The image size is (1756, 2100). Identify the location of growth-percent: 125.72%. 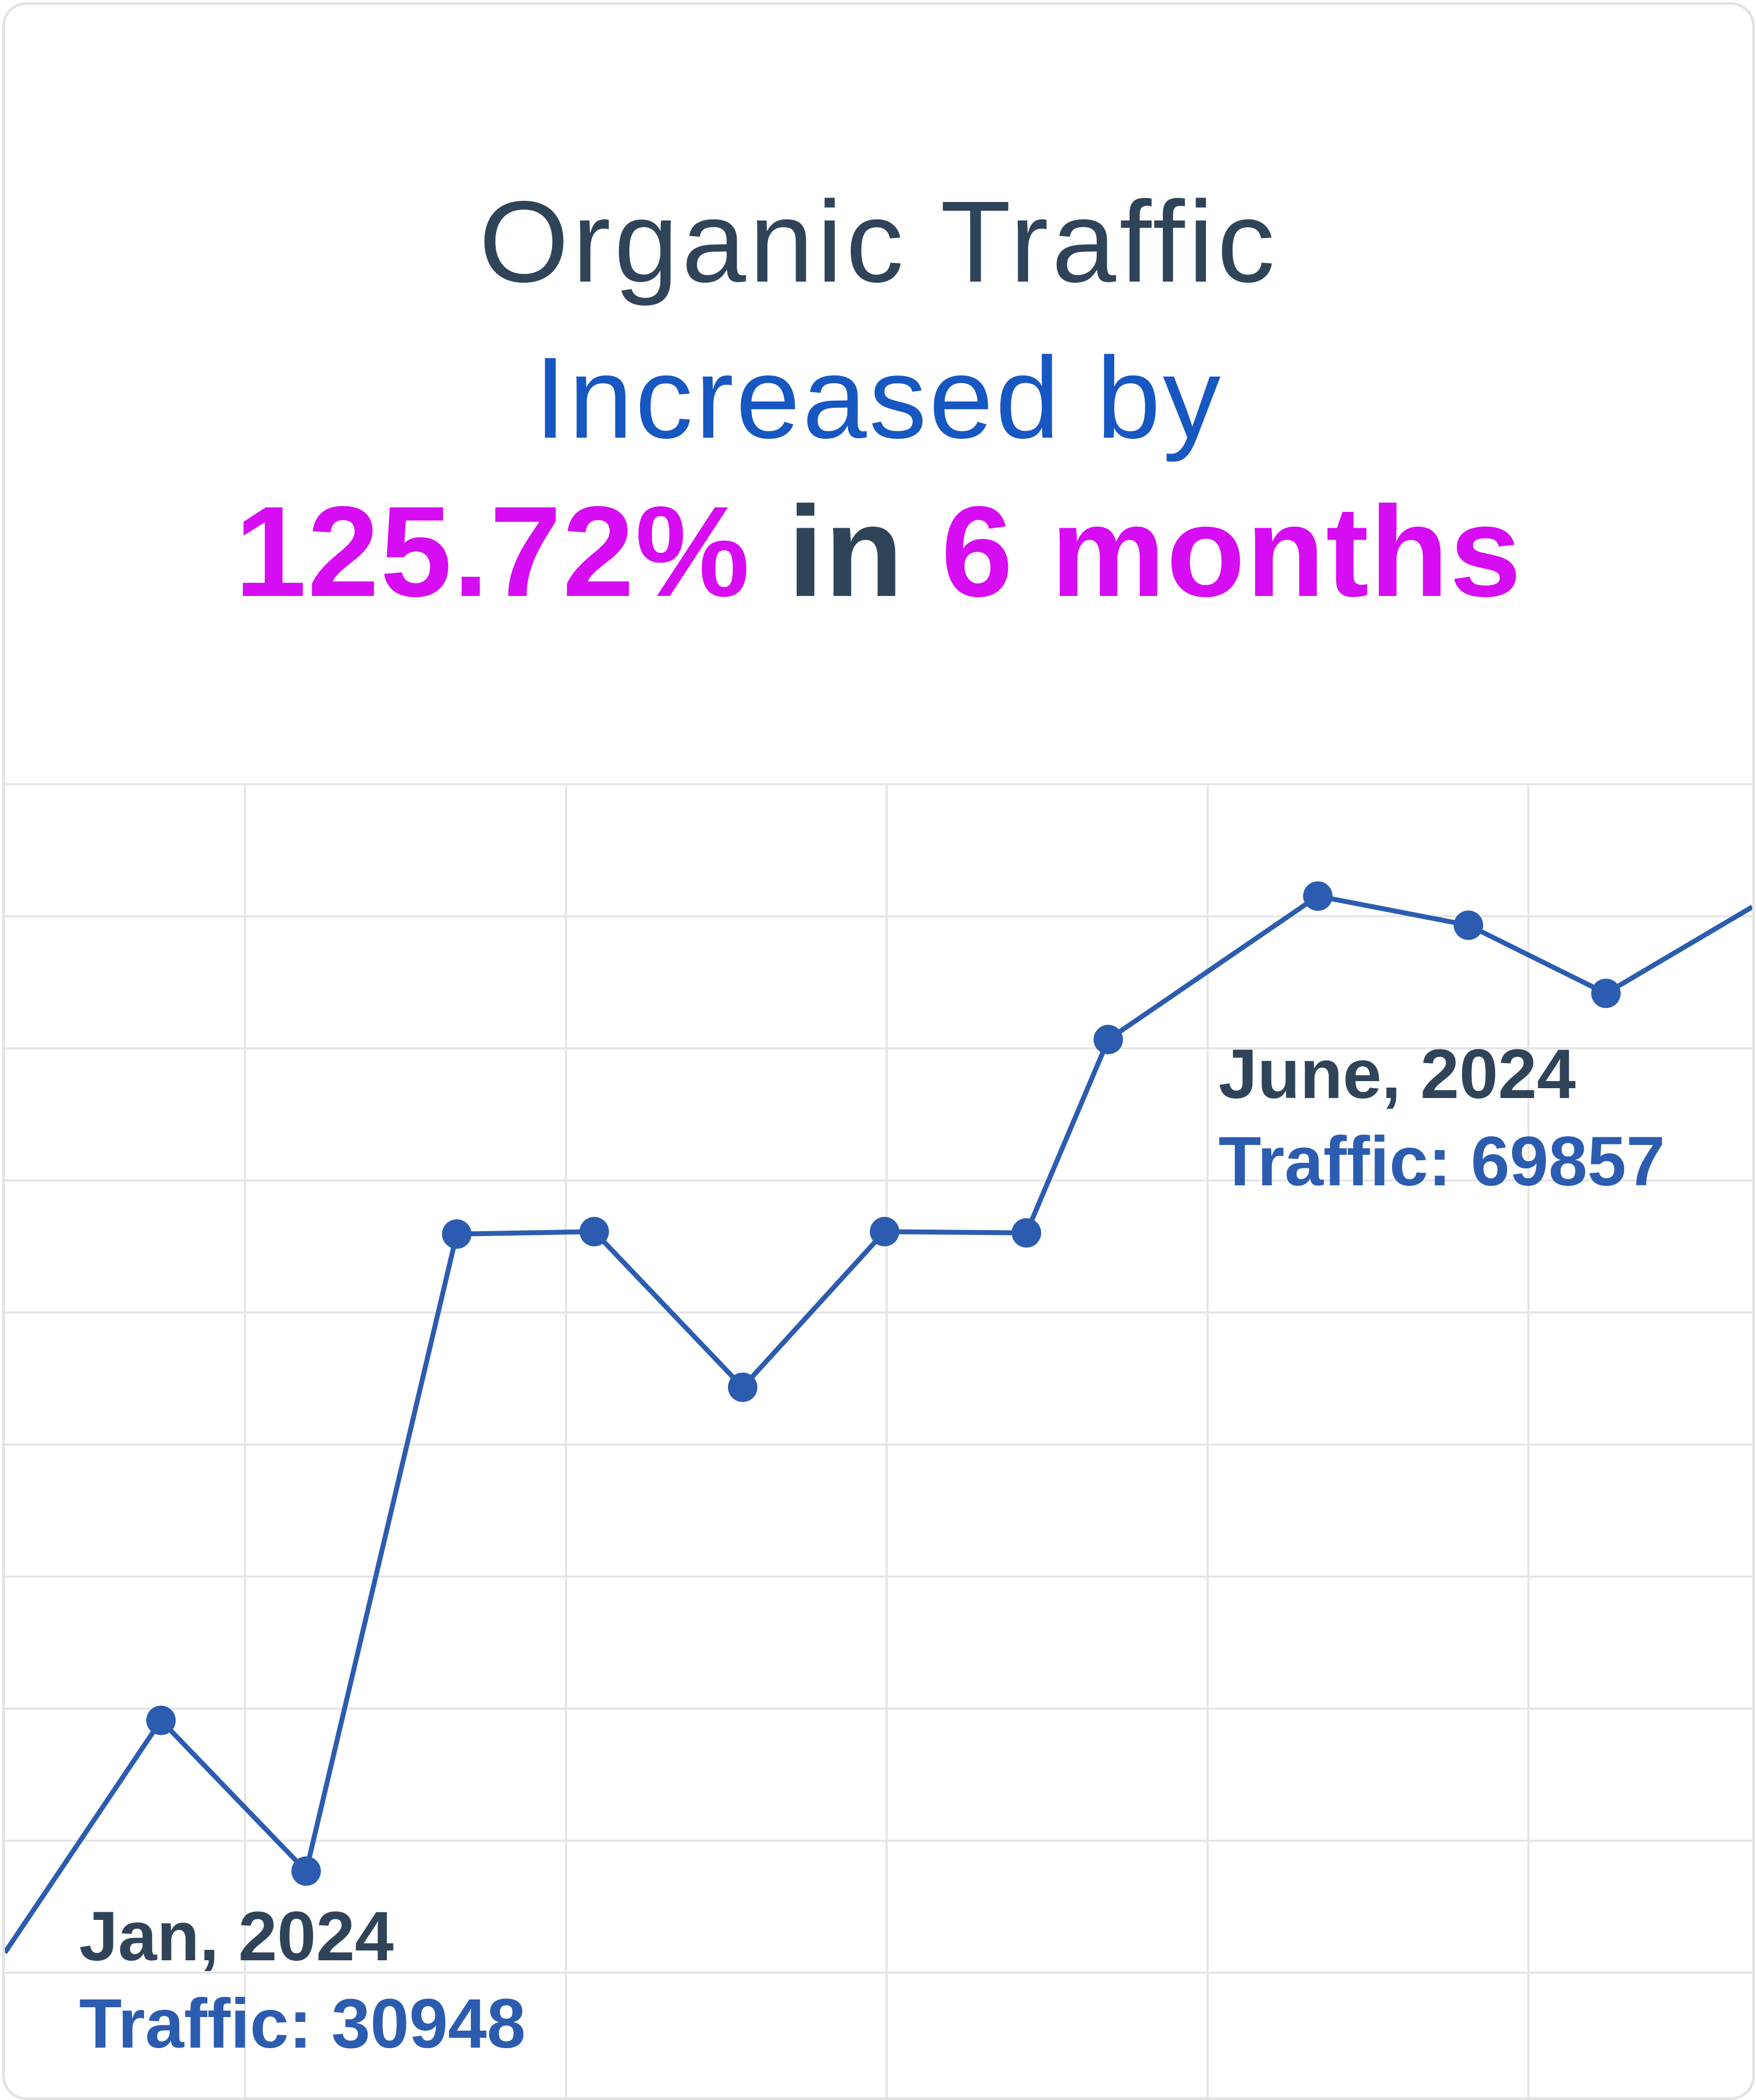
(493, 552).